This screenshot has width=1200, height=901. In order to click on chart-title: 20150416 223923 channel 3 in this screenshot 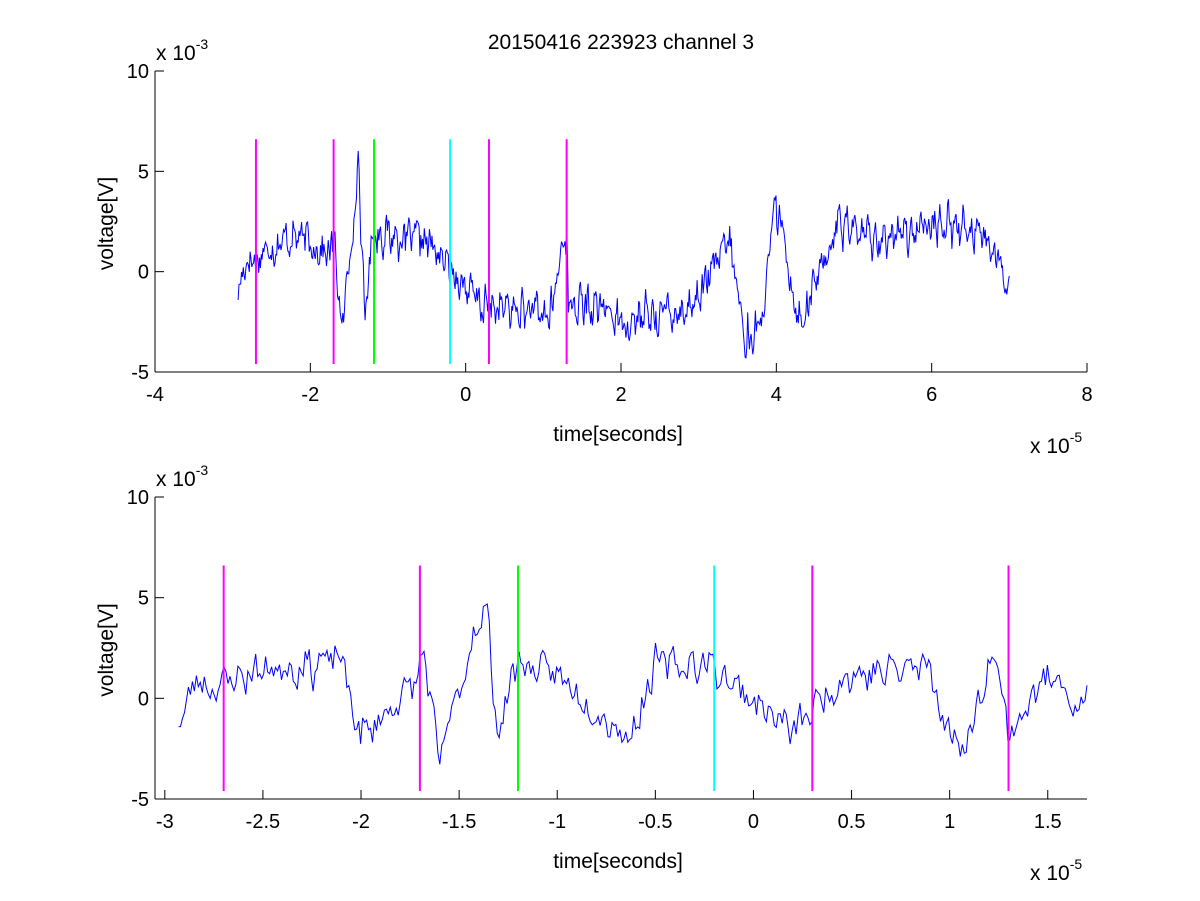, I will do `click(621, 42)`.